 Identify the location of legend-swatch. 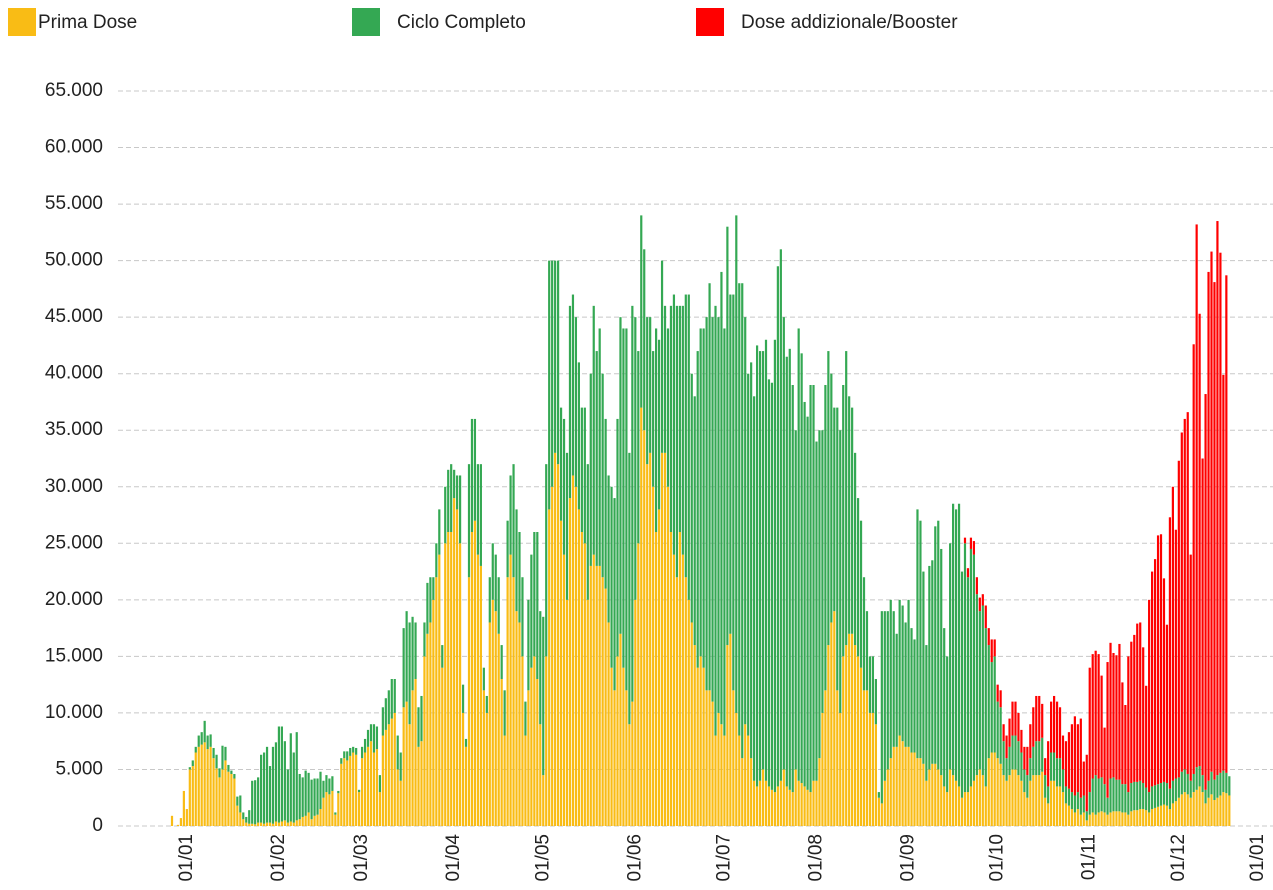
(710, 22).